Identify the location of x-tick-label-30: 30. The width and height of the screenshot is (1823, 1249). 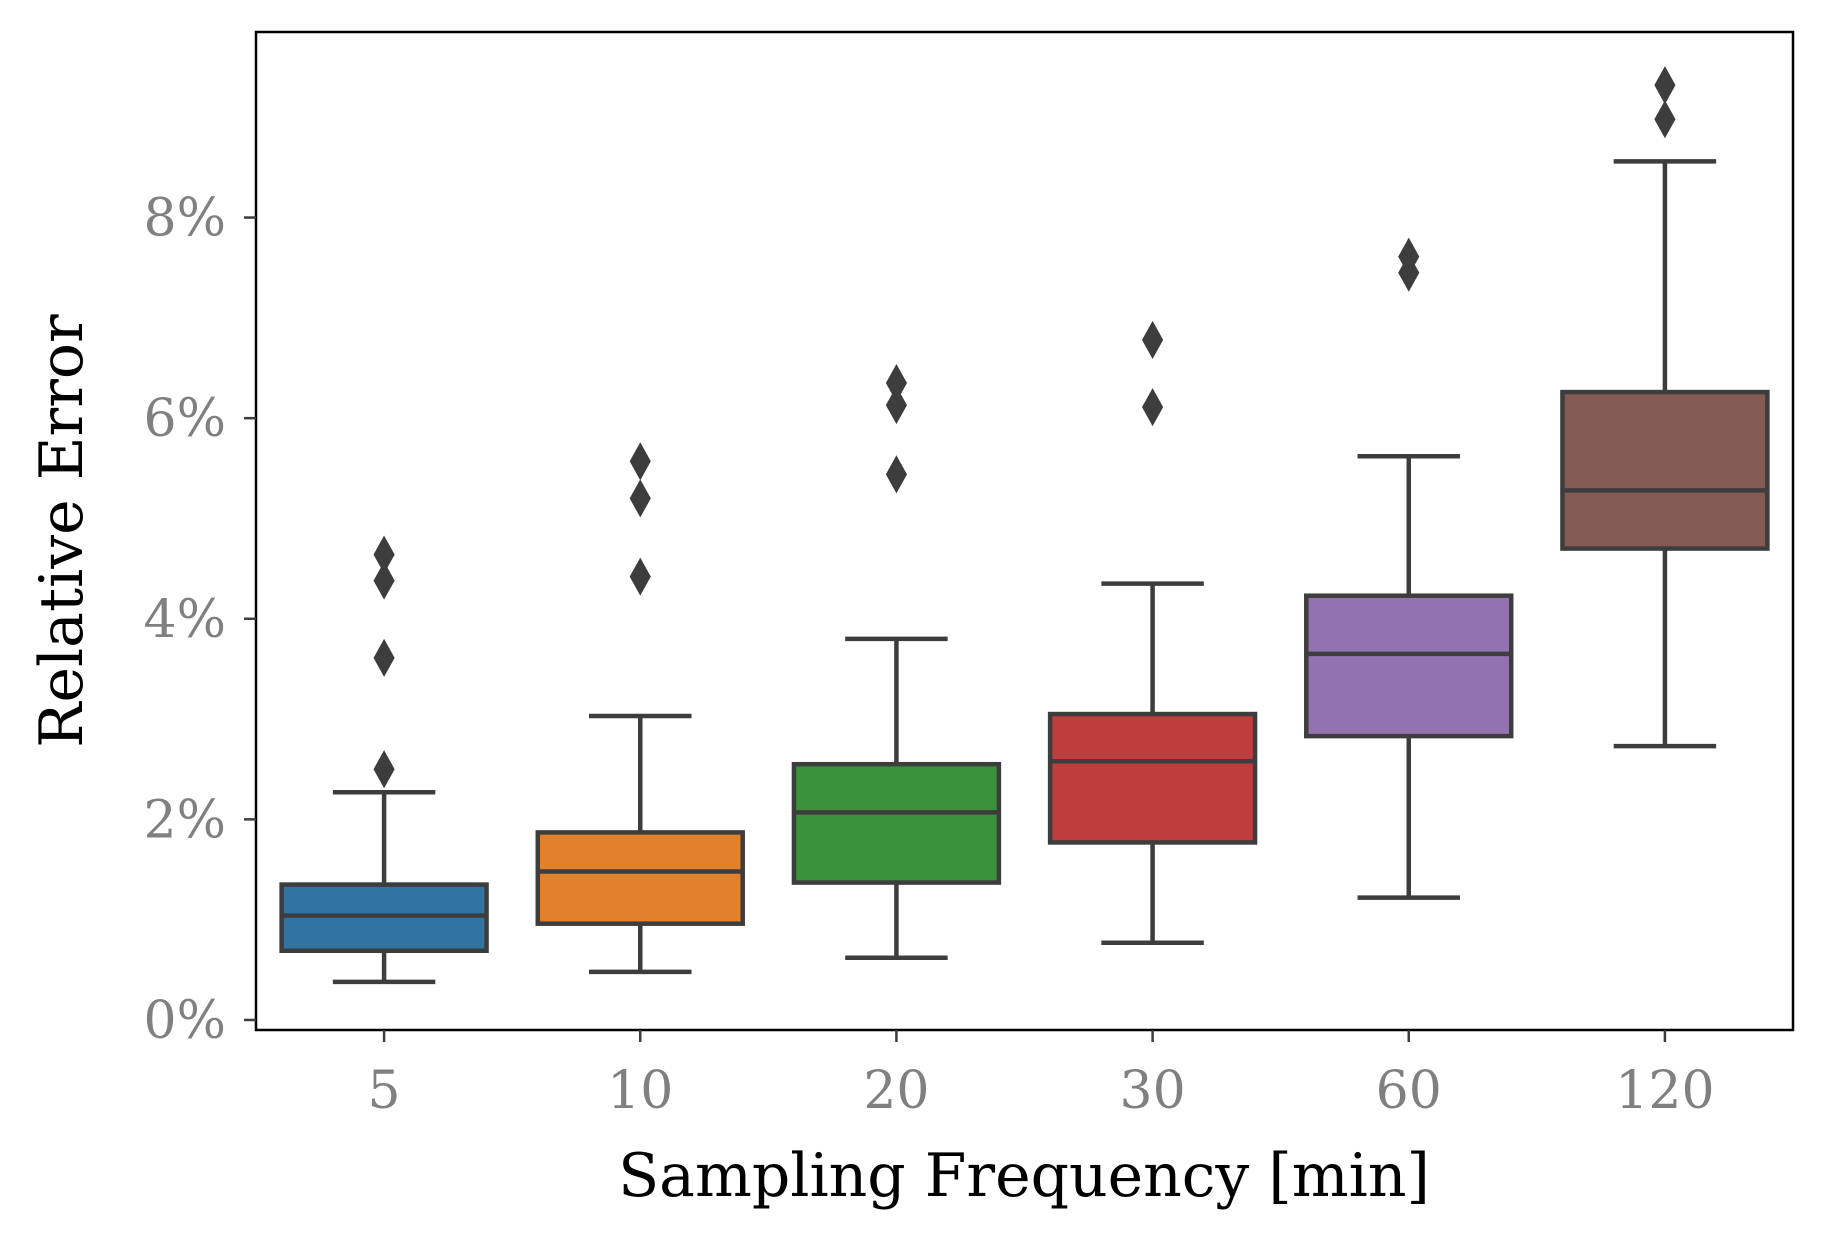
(1152, 1091).